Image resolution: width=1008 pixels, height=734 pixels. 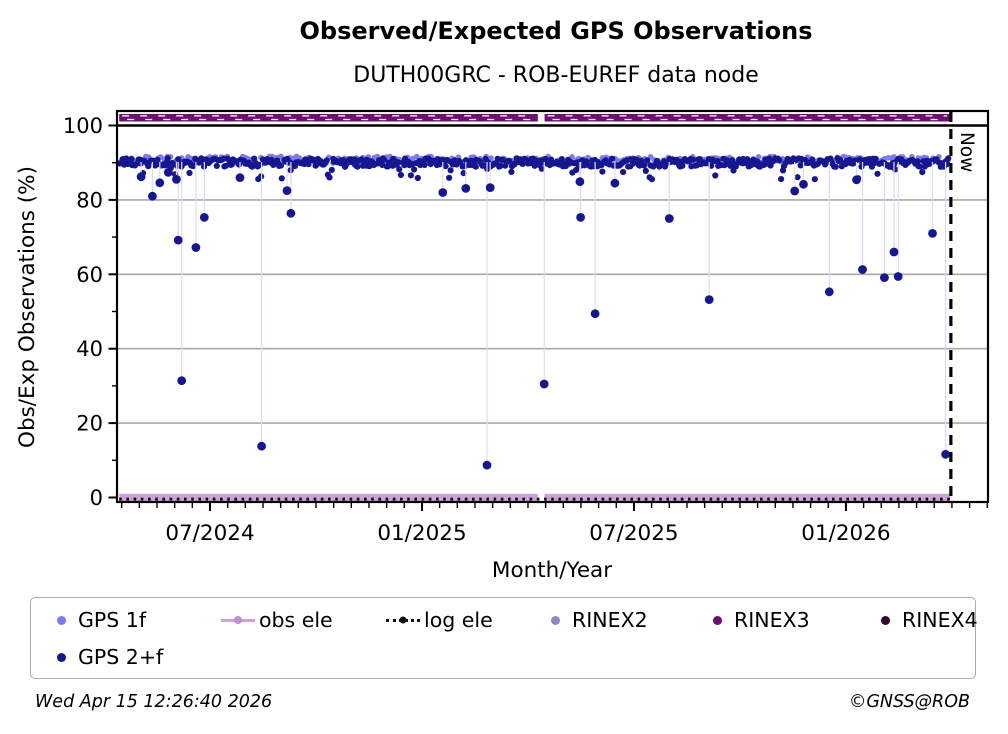 I want to click on legend-item: RINEX2, so click(x=599, y=620).